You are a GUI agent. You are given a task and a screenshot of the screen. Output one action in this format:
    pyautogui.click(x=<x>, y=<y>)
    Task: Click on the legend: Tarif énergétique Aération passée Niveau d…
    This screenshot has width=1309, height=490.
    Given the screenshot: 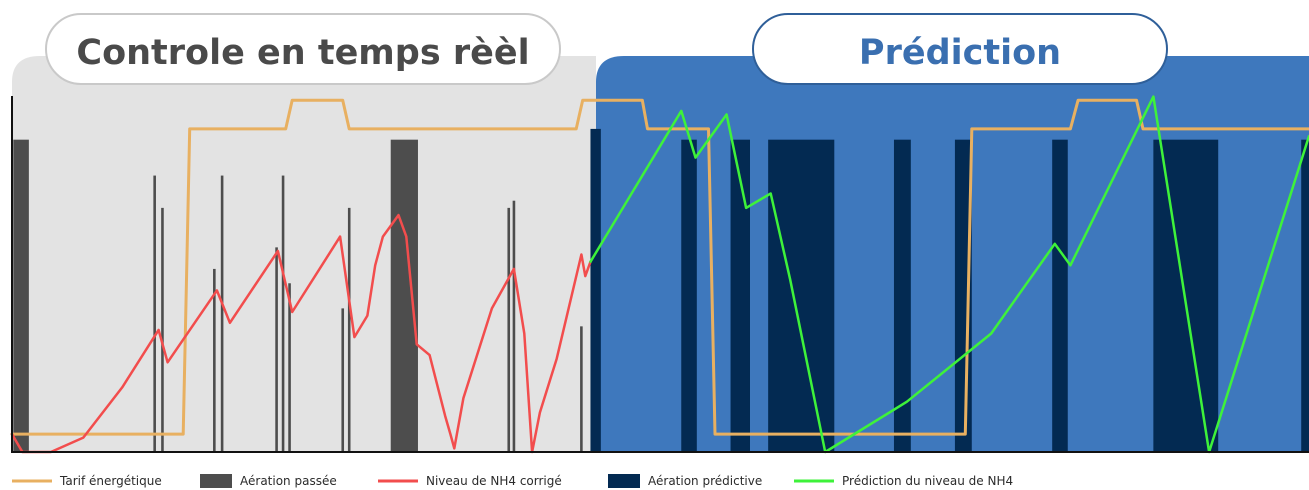 What is the action you would take?
    pyautogui.click(x=512, y=481)
    